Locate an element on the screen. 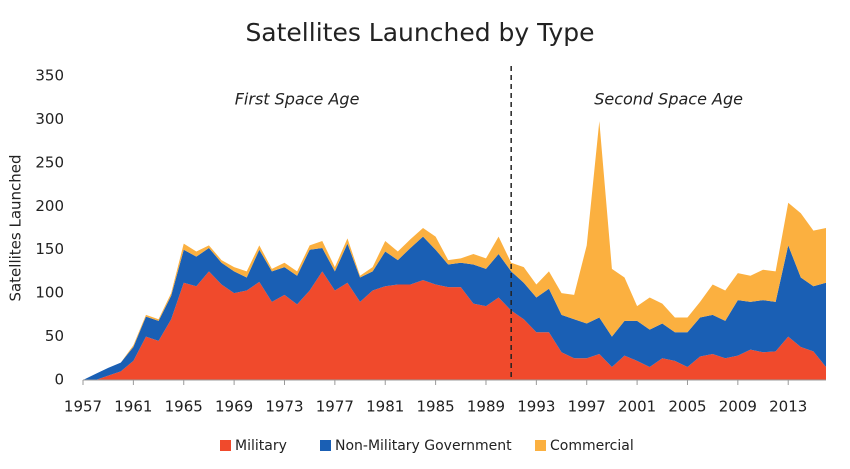 The height and width of the screenshot is (469, 850). legend-label: Military is located at coordinates (261, 446).